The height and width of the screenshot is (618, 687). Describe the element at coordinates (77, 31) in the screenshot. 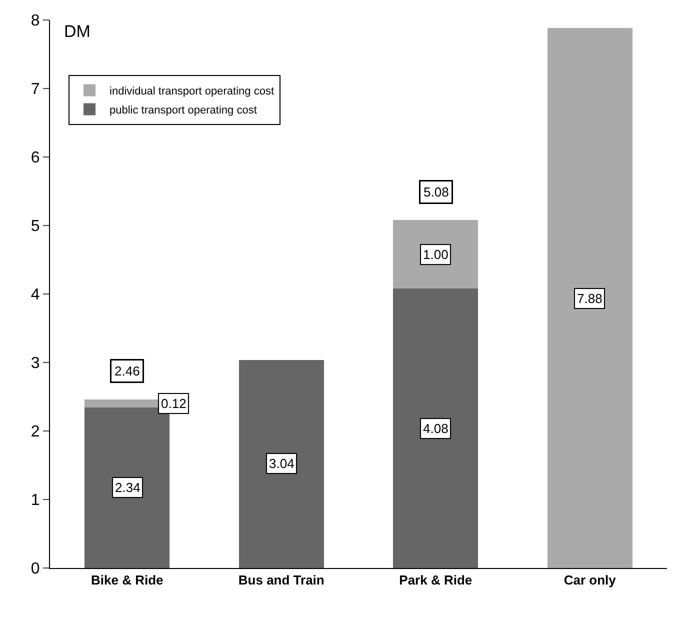

I see `y-axis-title: DM` at that location.